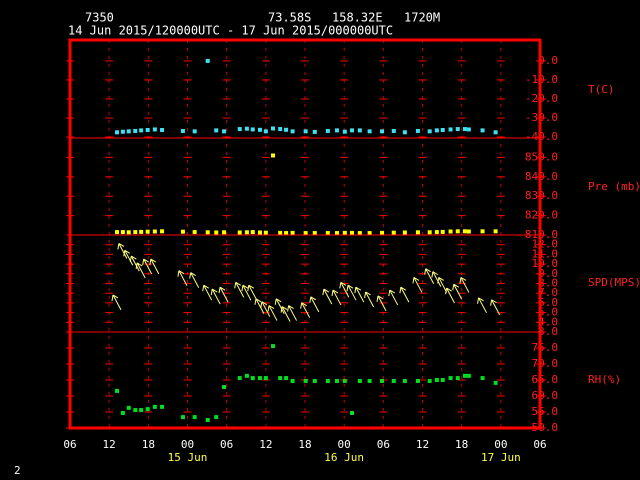  Describe the element at coordinates (548, 292) in the screenshot. I see `y-tick-label: 7.0` at that location.